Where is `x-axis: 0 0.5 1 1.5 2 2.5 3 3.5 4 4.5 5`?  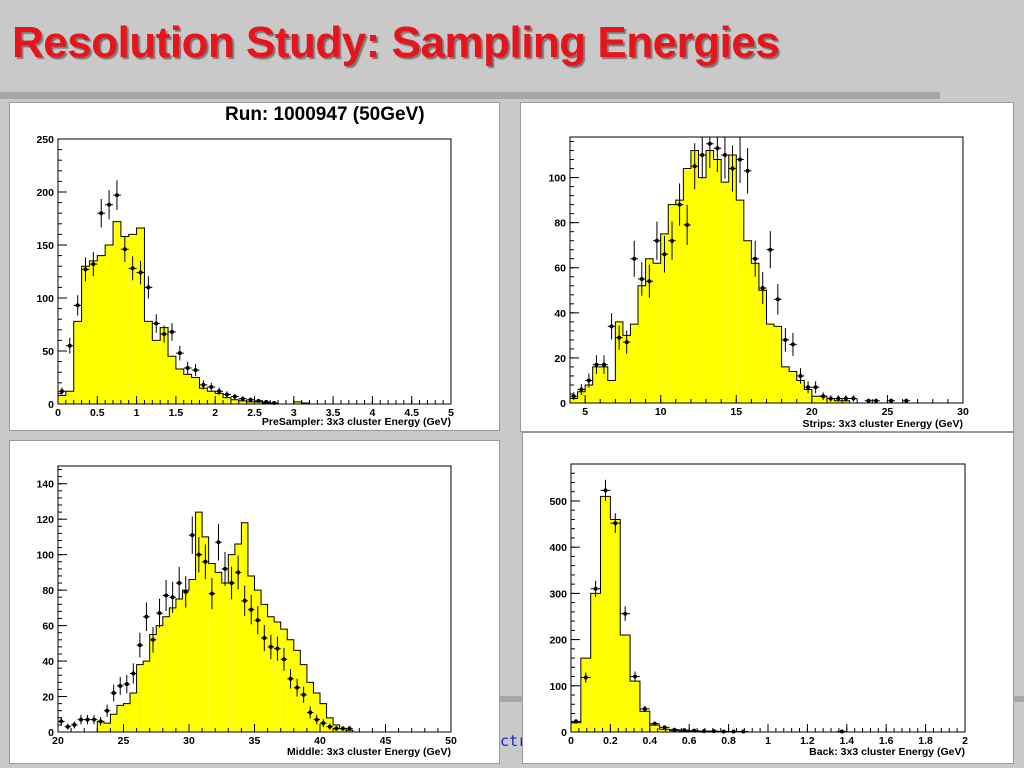
x-axis: 0 0.5 1 1.5 2 2.5 3 3.5 4 4.5 5 is located at coordinates (254, 407).